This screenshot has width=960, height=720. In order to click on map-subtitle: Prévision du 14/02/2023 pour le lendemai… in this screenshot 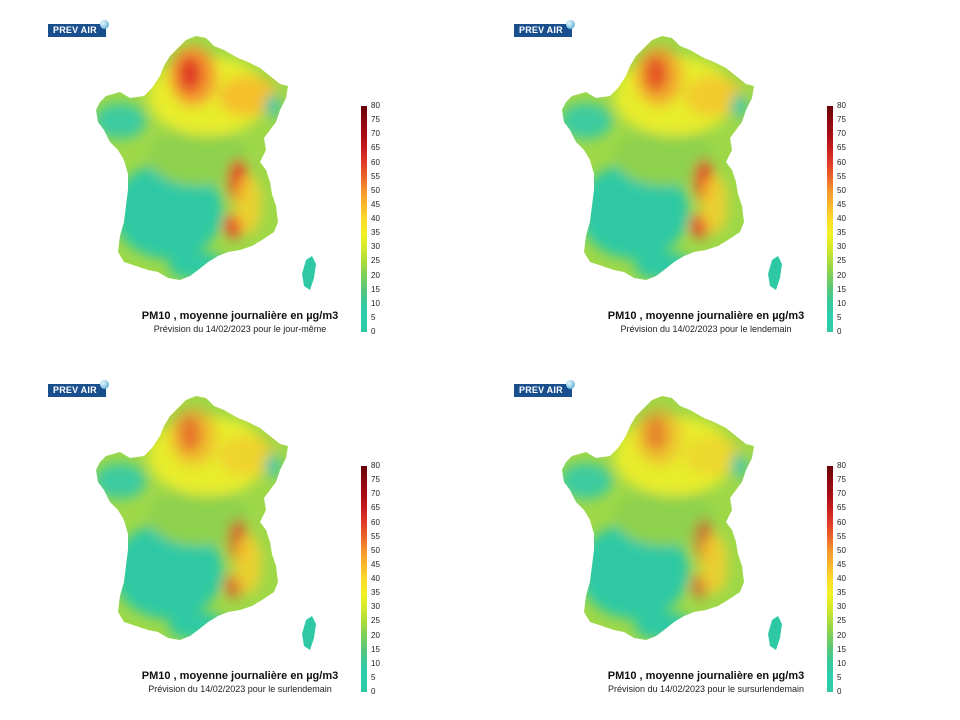, I will do `click(706, 329)`.